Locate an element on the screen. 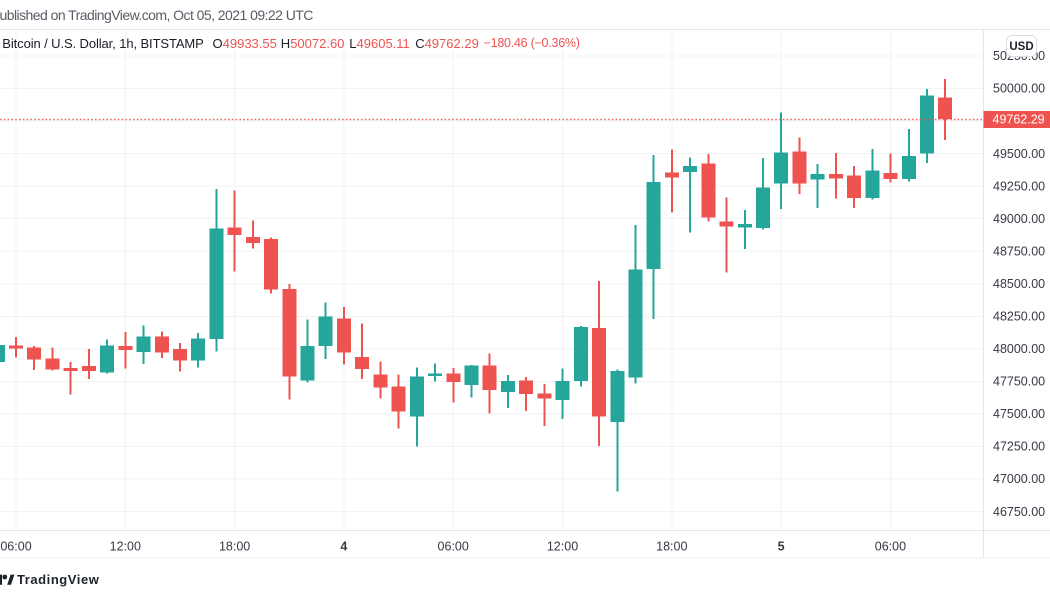 The height and width of the screenshot is (600, 1050). svg-text: 48000.00 is located at coordinates (1019, 349).